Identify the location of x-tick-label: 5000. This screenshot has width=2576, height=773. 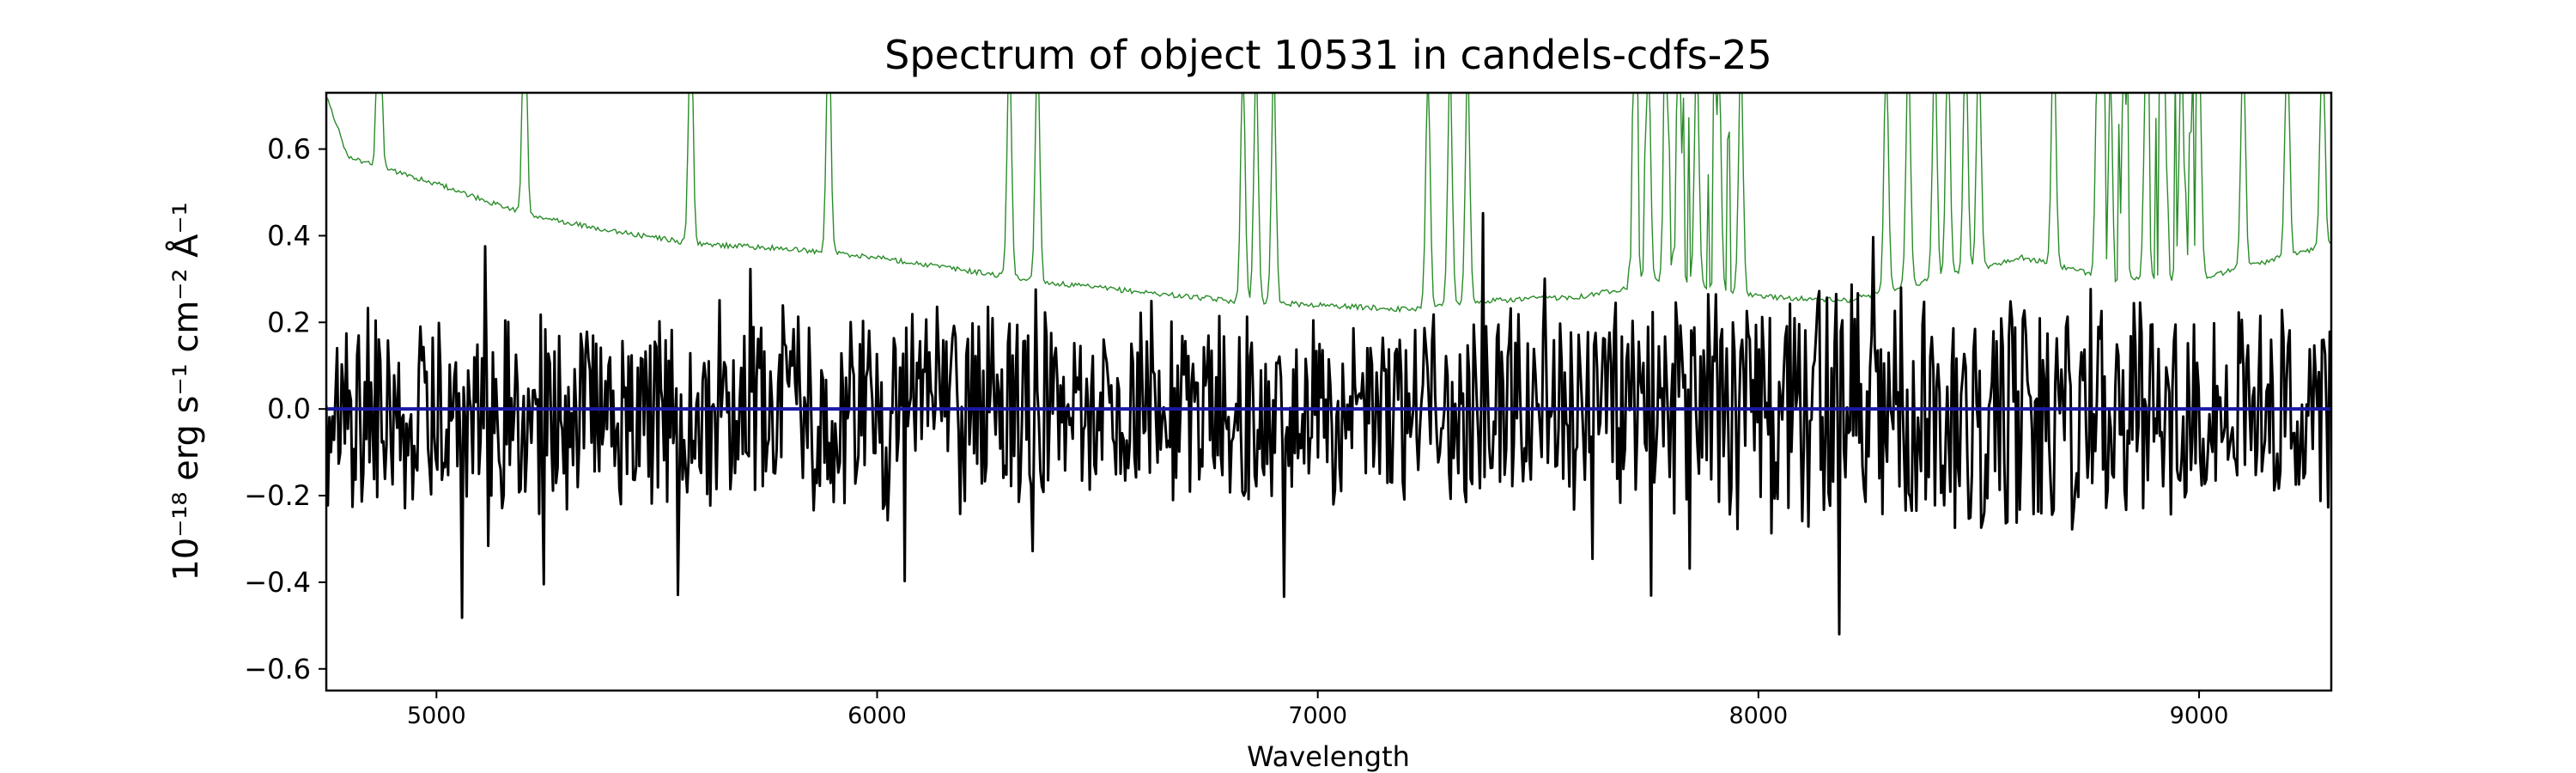
(436, 716).